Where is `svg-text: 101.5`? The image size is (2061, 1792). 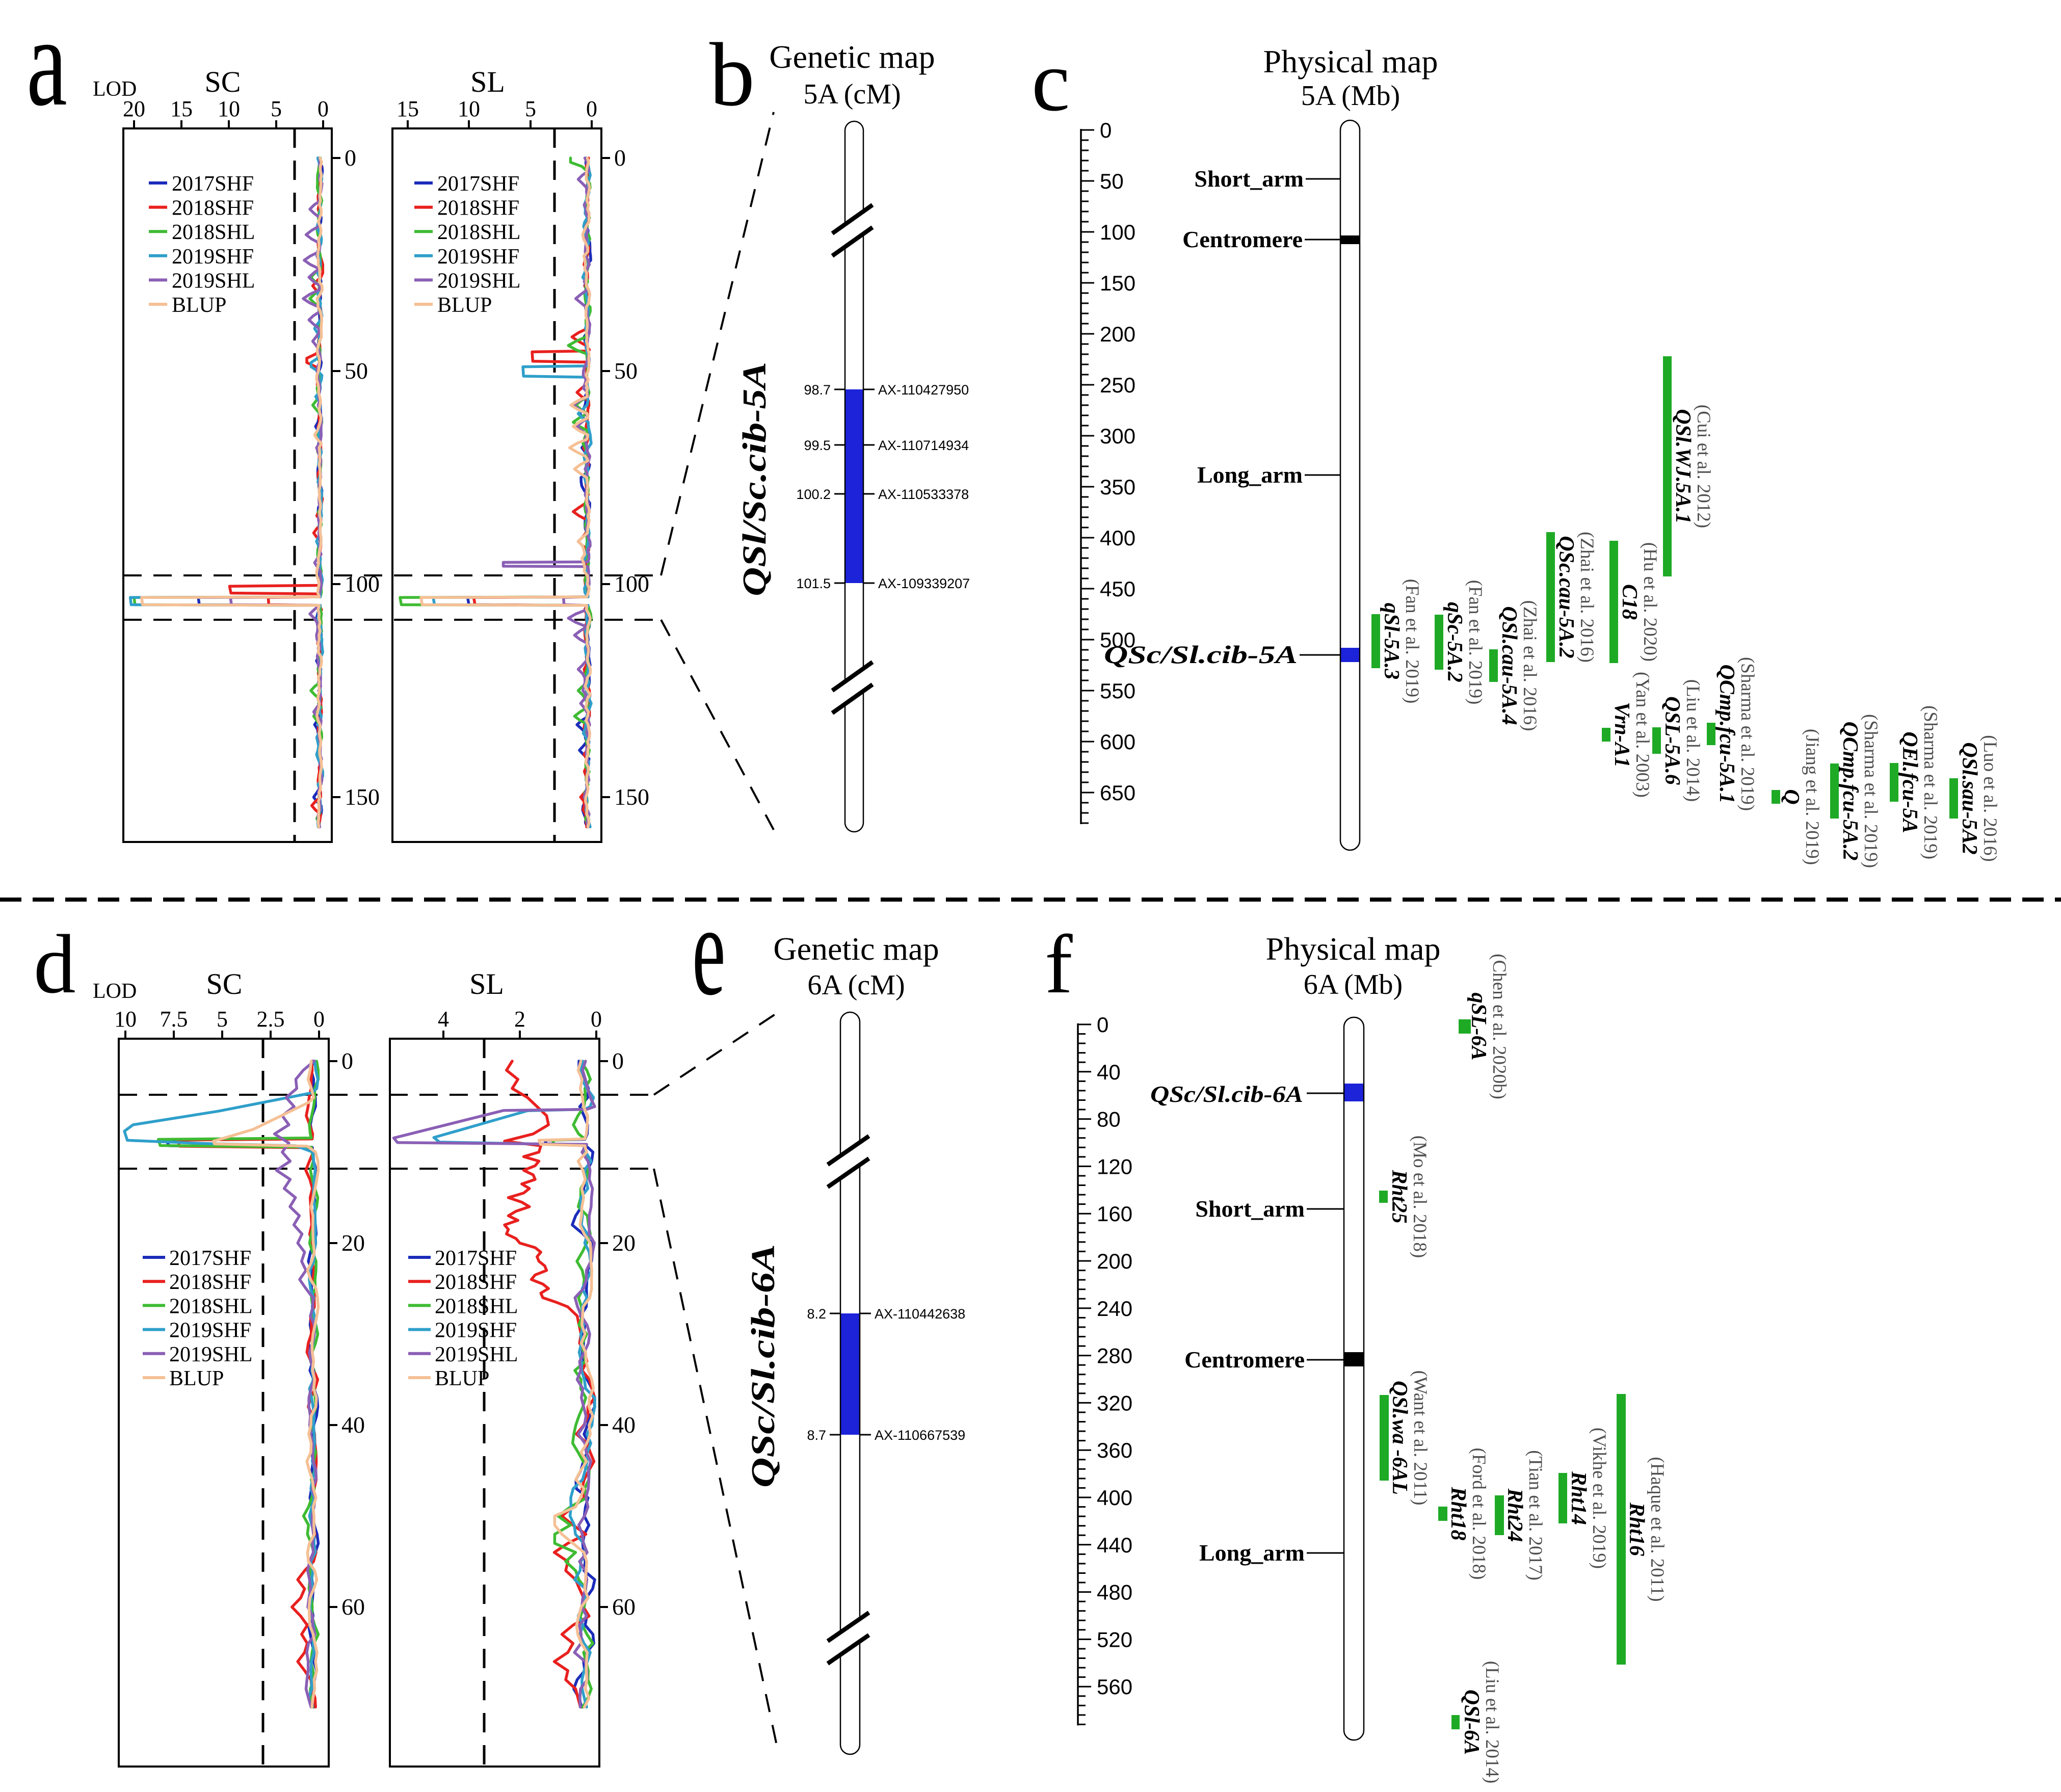
svg-text: 101.5 is located at coordinates (813, 583).